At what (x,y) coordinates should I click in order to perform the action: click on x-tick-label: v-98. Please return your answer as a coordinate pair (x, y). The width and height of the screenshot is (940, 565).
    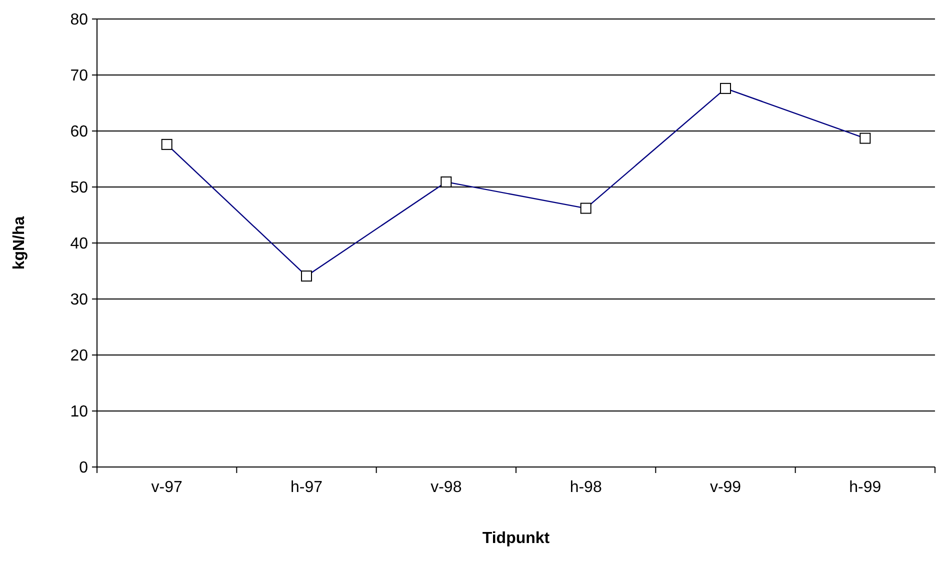
    Looking at the image, I should click on (446, 487).